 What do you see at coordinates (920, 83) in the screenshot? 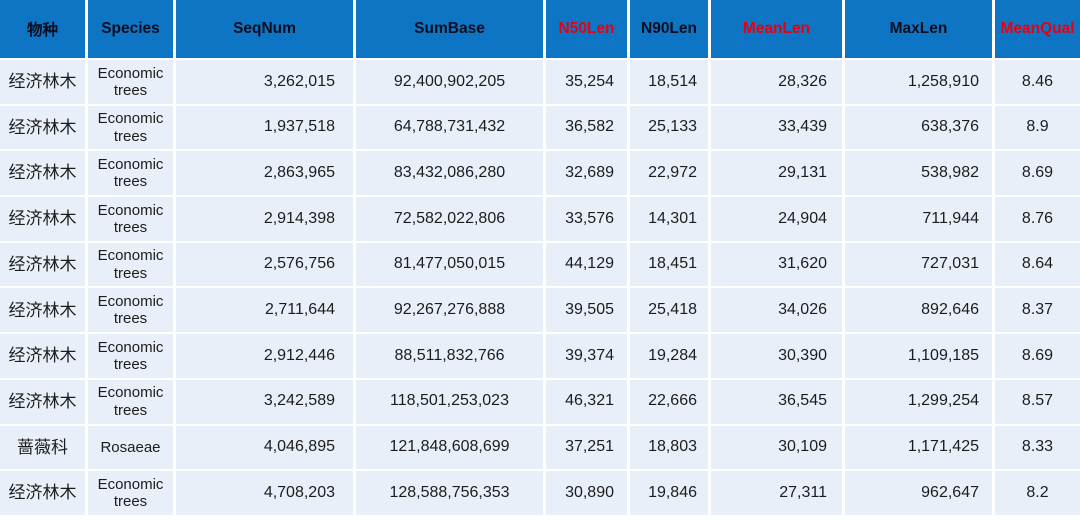
I see `table-cell: 1,258,910` at bounding box center [920, 83].